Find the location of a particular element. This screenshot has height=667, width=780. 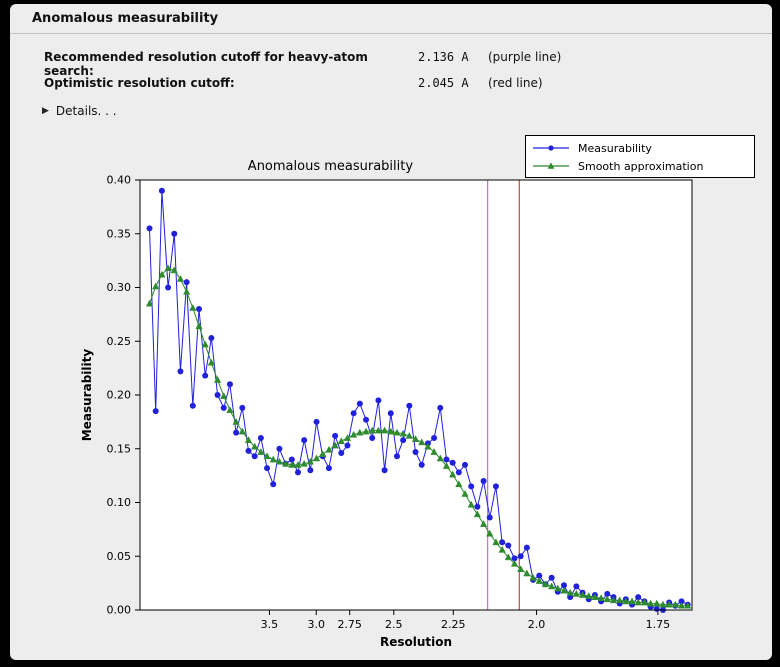

details-disclosure: ▶ Details. . . is located at coordinates (79, 111).